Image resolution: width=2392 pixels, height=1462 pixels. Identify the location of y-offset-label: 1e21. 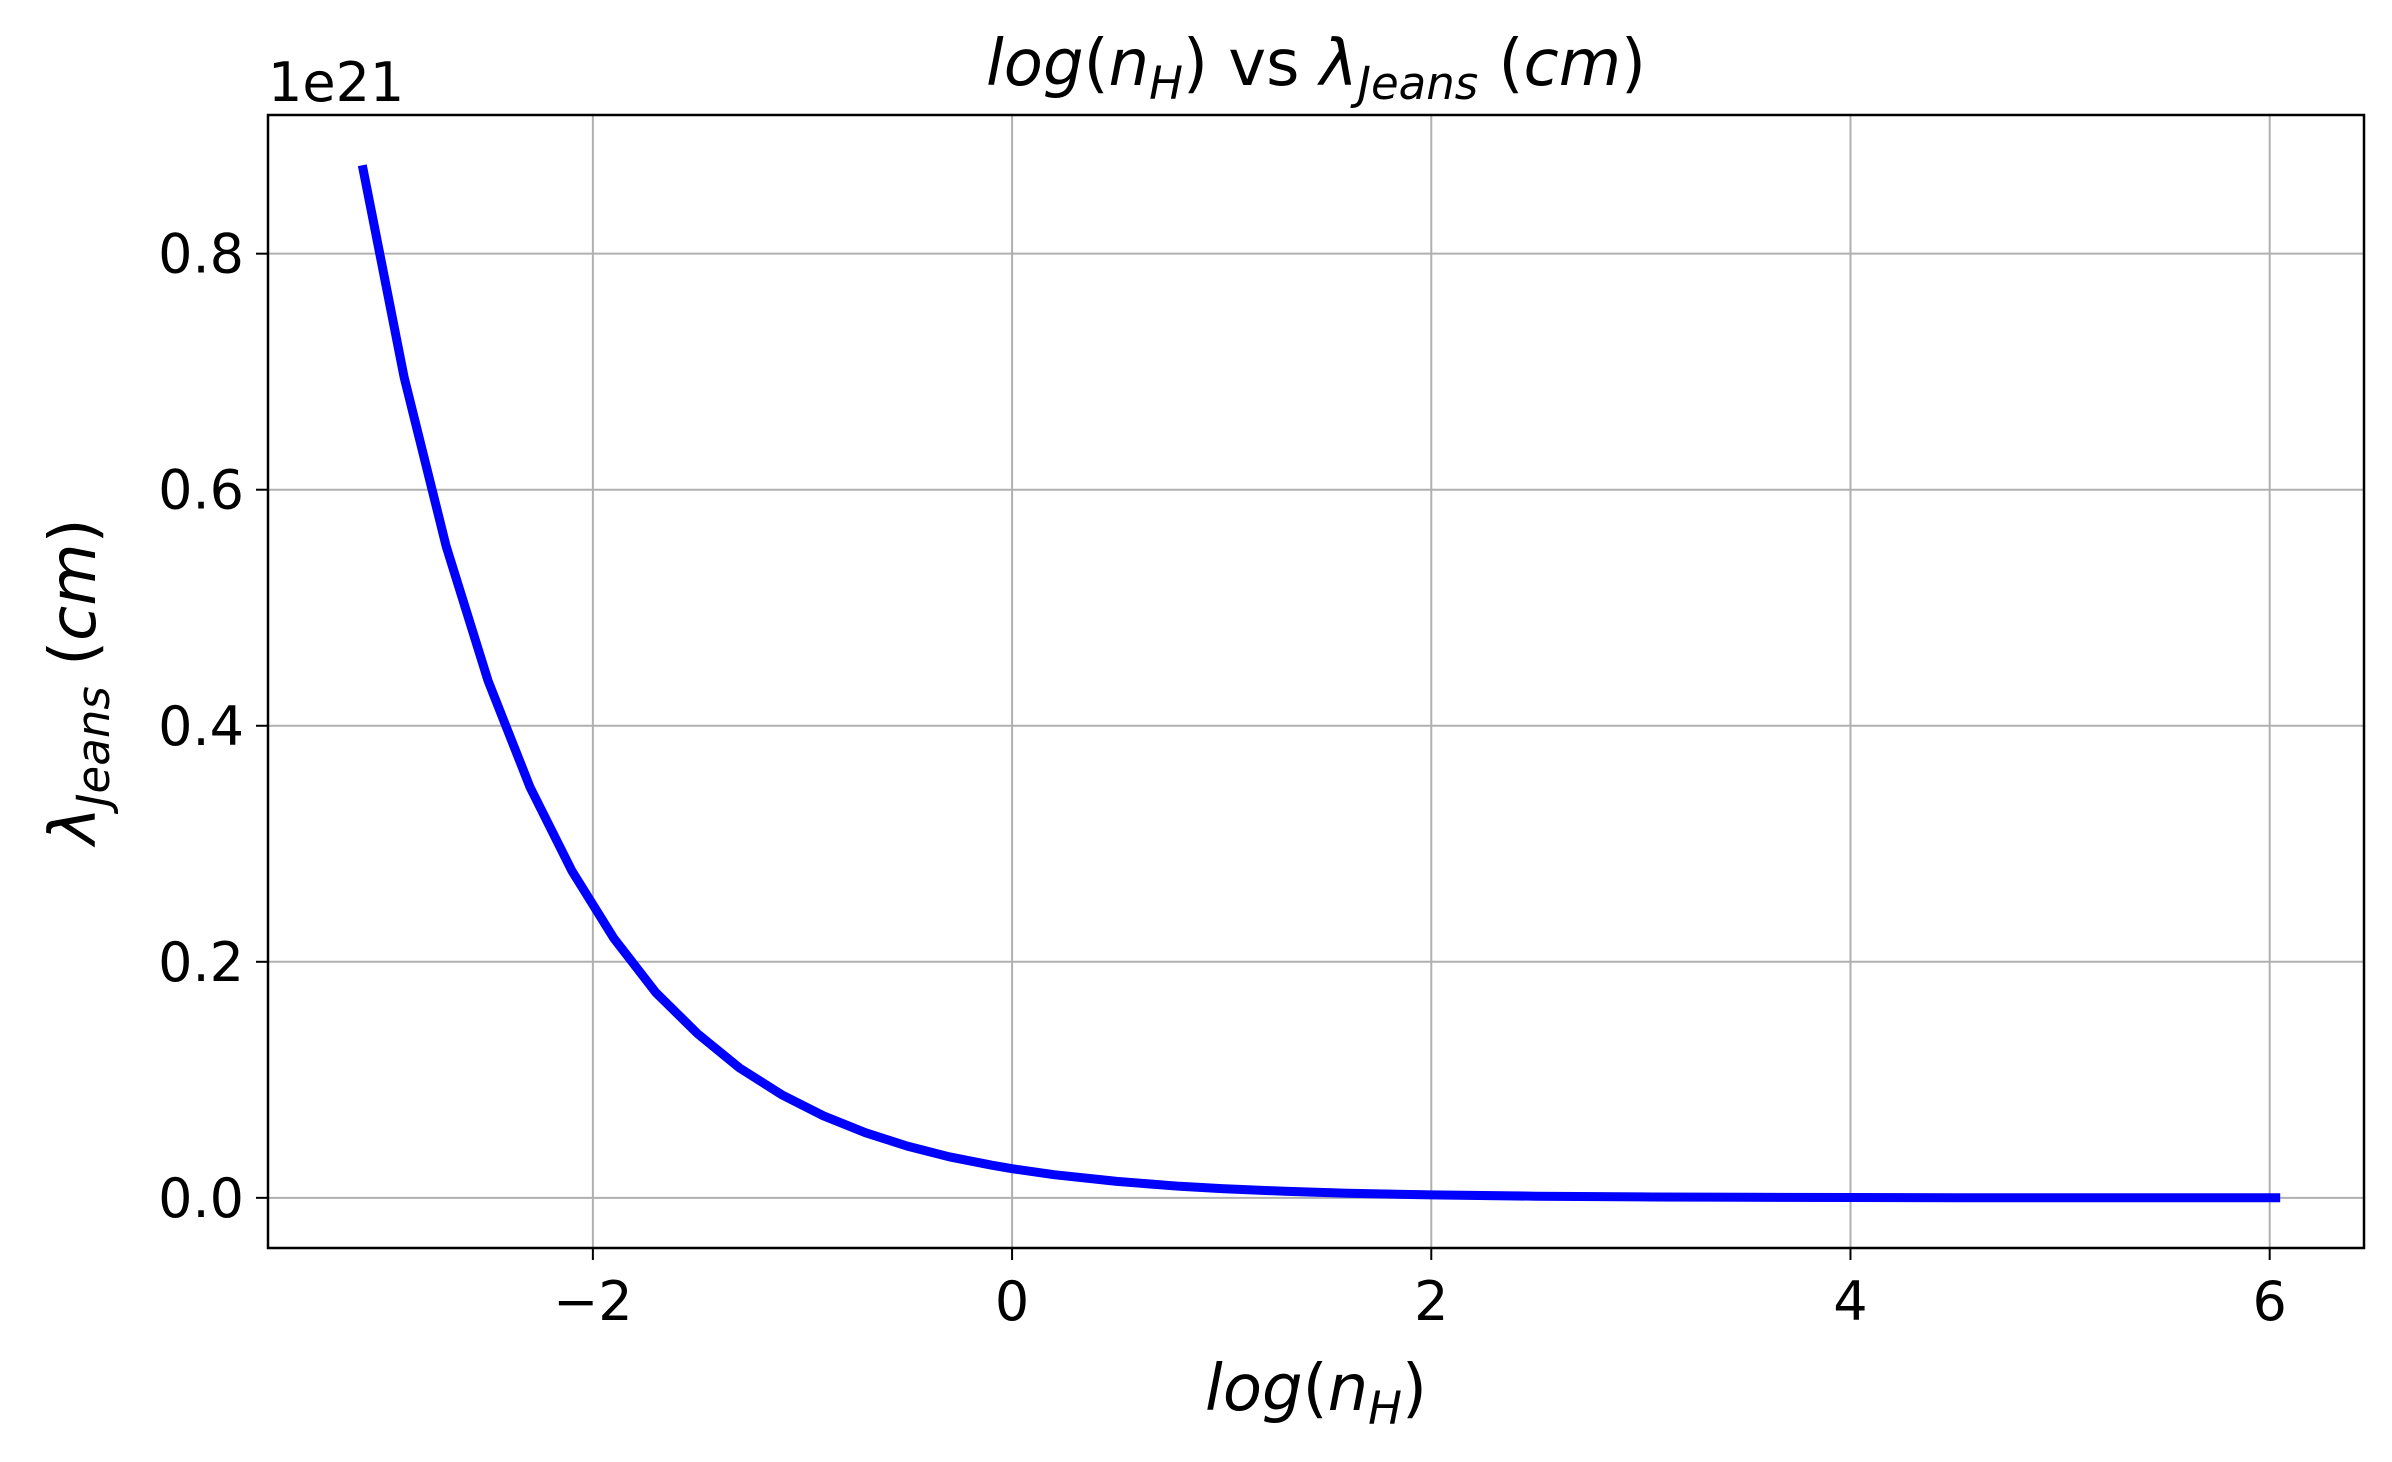
(336, 82).